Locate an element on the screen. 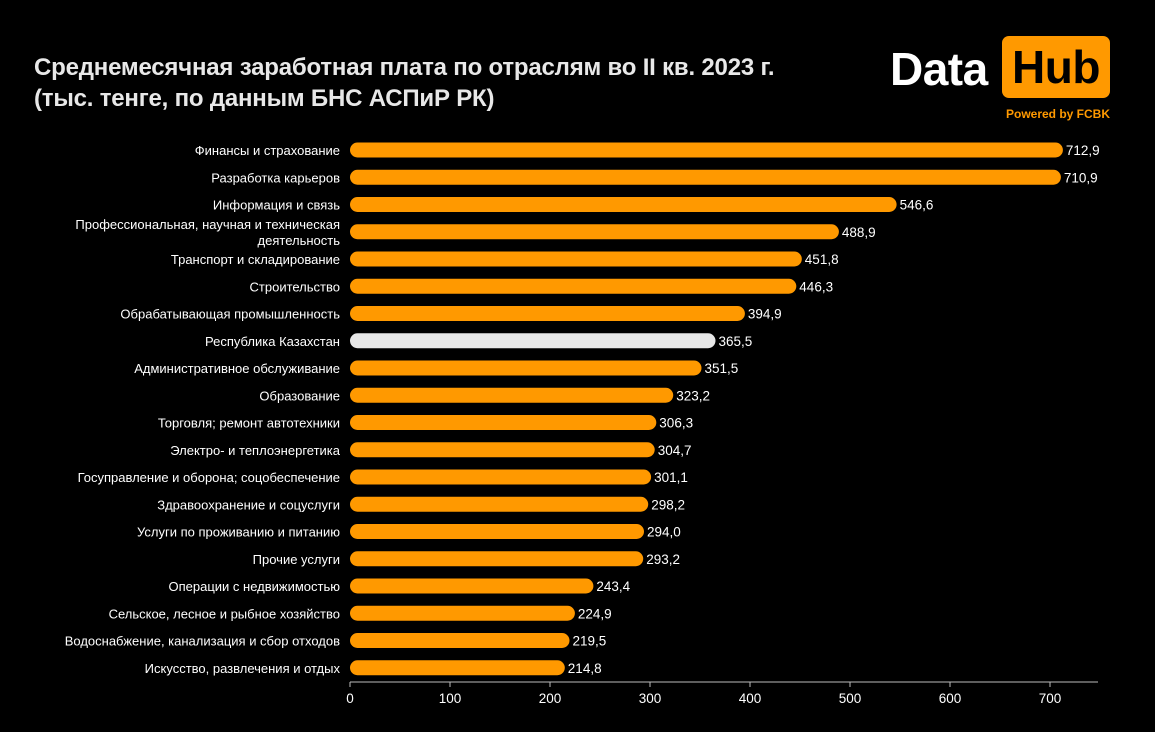 This screenshot has height=732, width=1155. value-label: 446,3 is located at coordinates (816, 286).